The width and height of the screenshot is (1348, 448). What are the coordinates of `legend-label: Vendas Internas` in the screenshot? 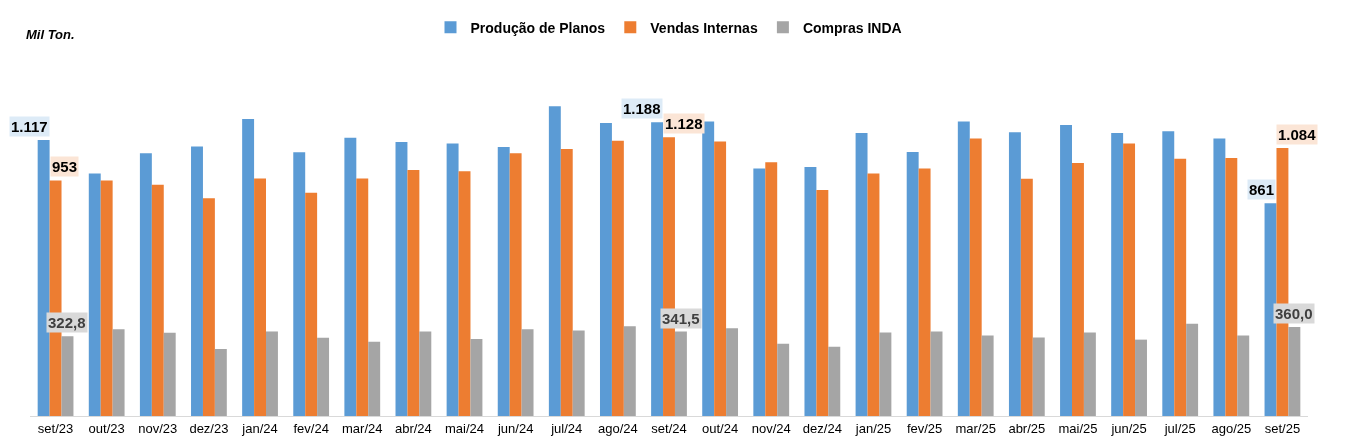 It's located at (704, 27).